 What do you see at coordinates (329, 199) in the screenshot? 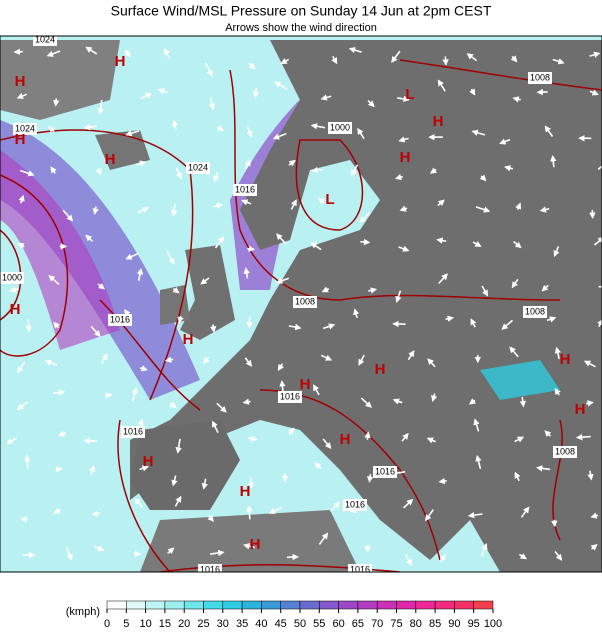
I see `pressure-marker: L` at bounding box center [329, 199].